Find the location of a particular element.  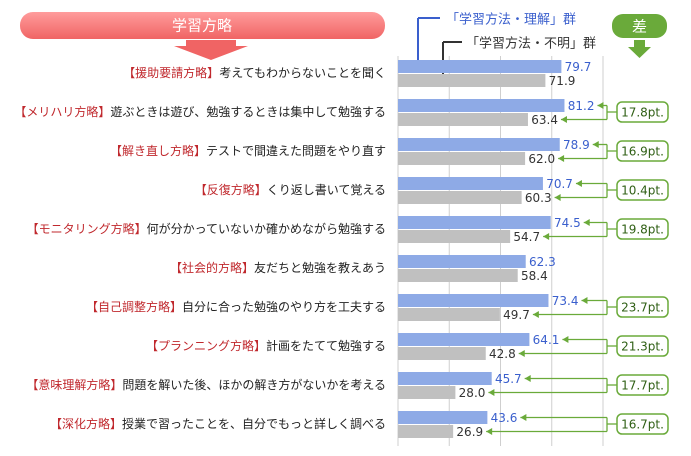

category-description: 遊ぶときは遊び、勉強するときは集中して勉強する is located at coordinates (248, 111).